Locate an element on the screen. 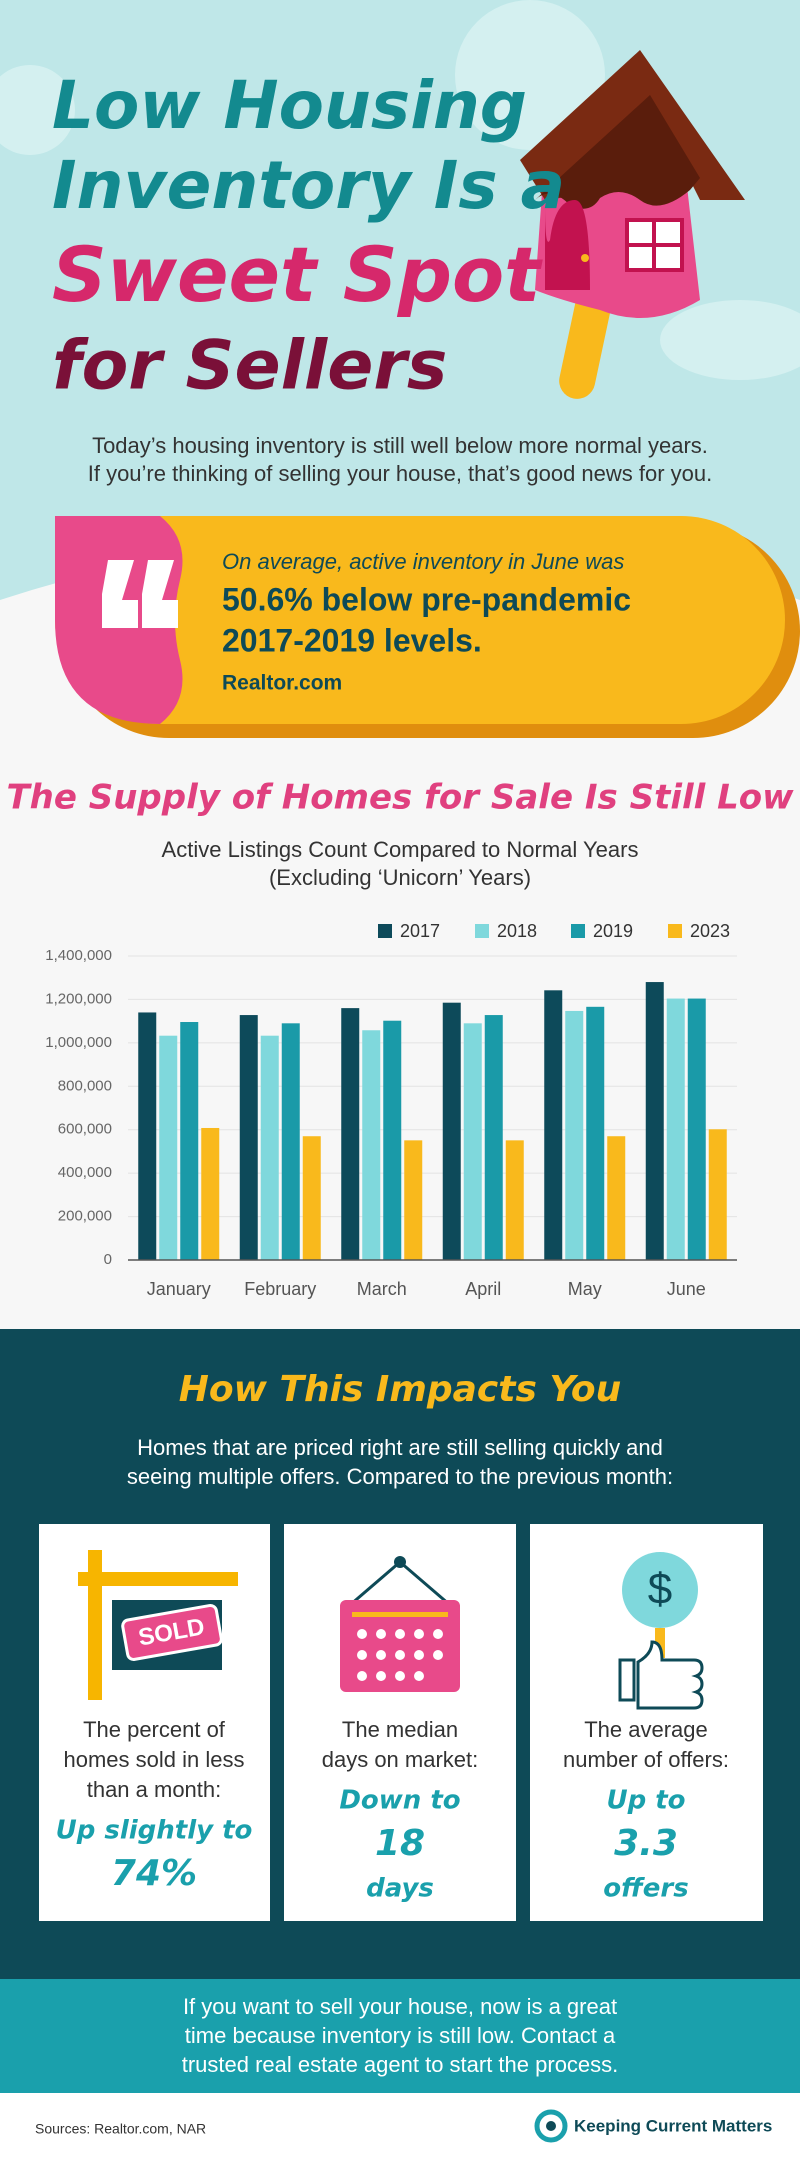  y-tick-label: 200,000 is located at coordinates (85, 1216).